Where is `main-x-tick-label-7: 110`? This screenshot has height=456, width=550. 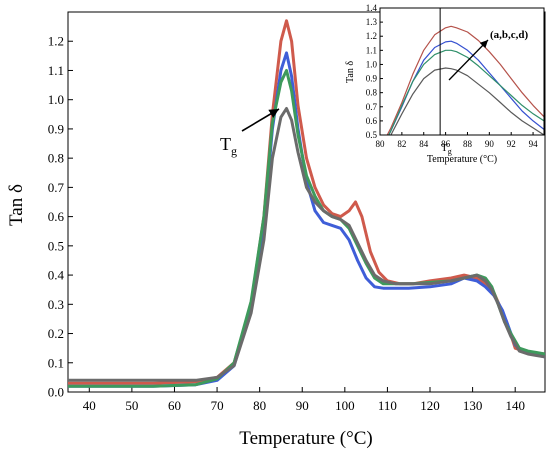
main-x-tick-label-7: 110 is located at coordinates (387, 405).